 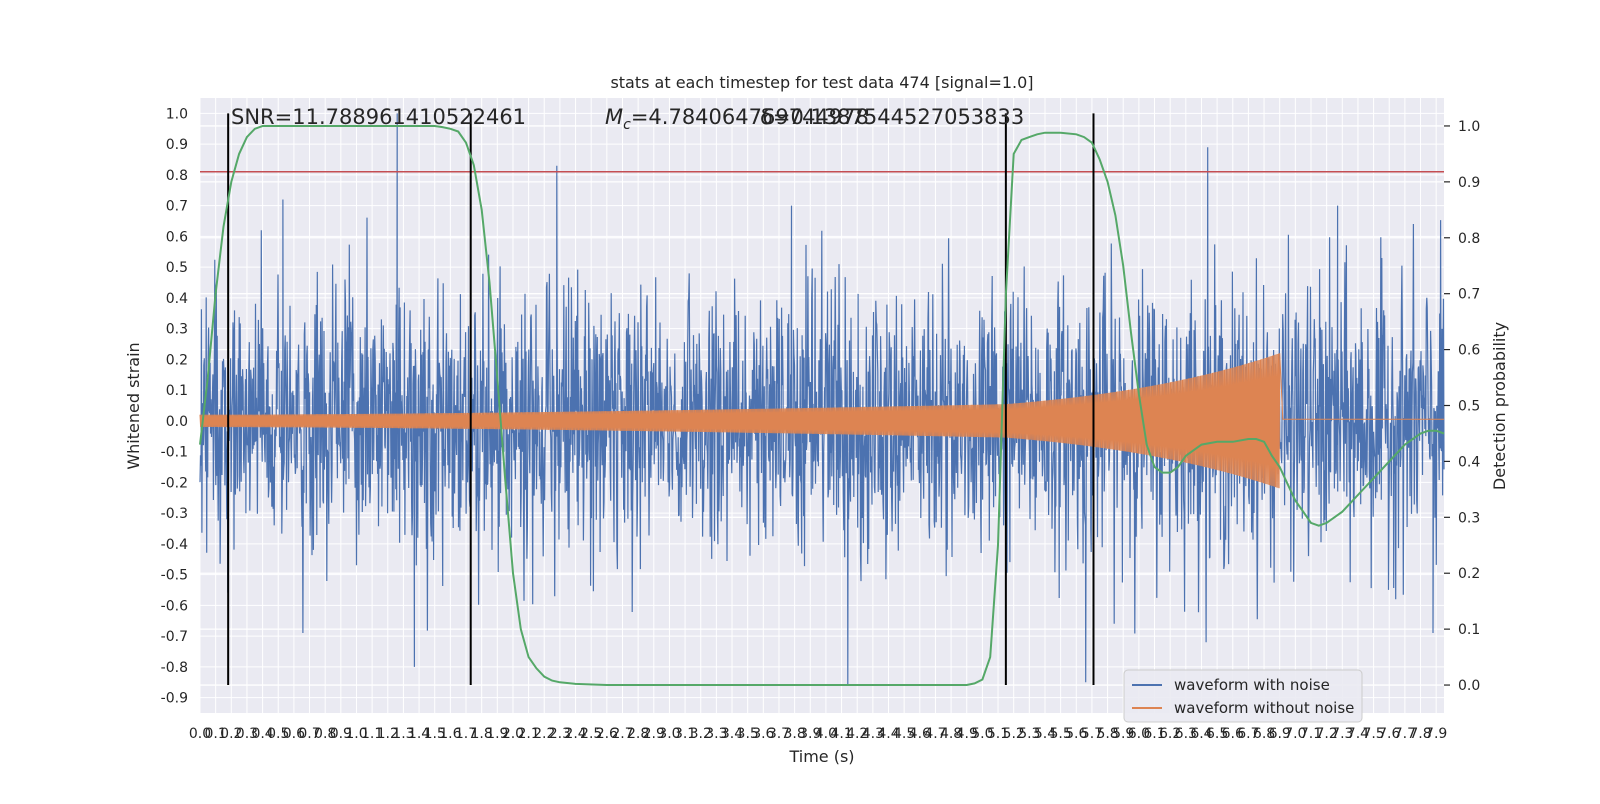 I want to click on x-tick-label-63: 6.3, so click(x=1186, y=734).